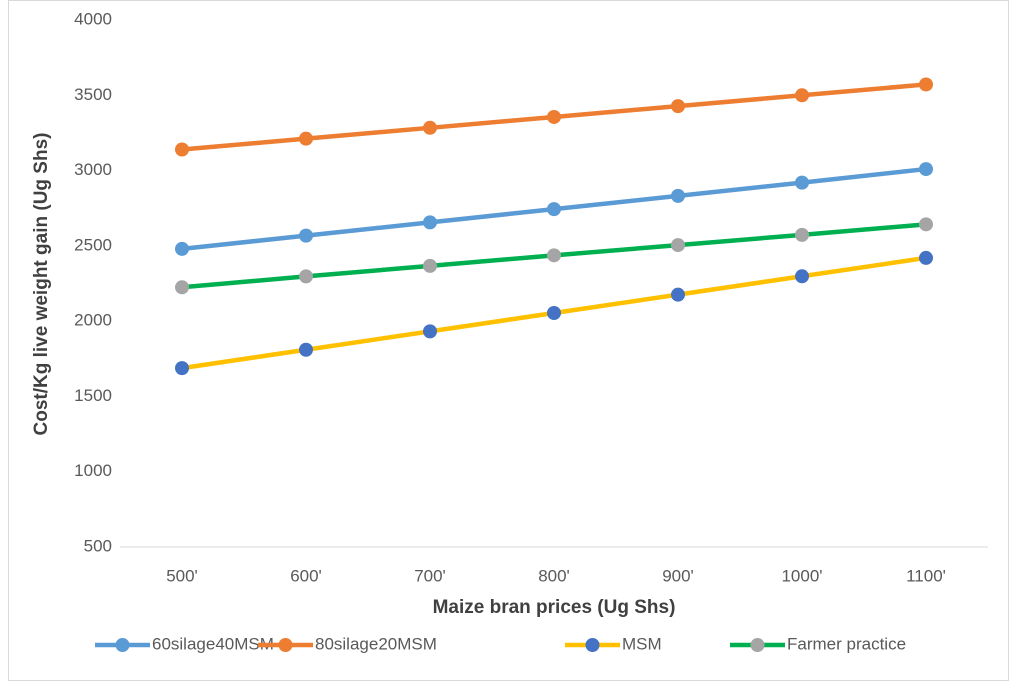 This screenshot has width=1010, height=682. Describe the element at coordinates (98, 545) in the screenshot. I see `y-tick-label: 500` at that location.